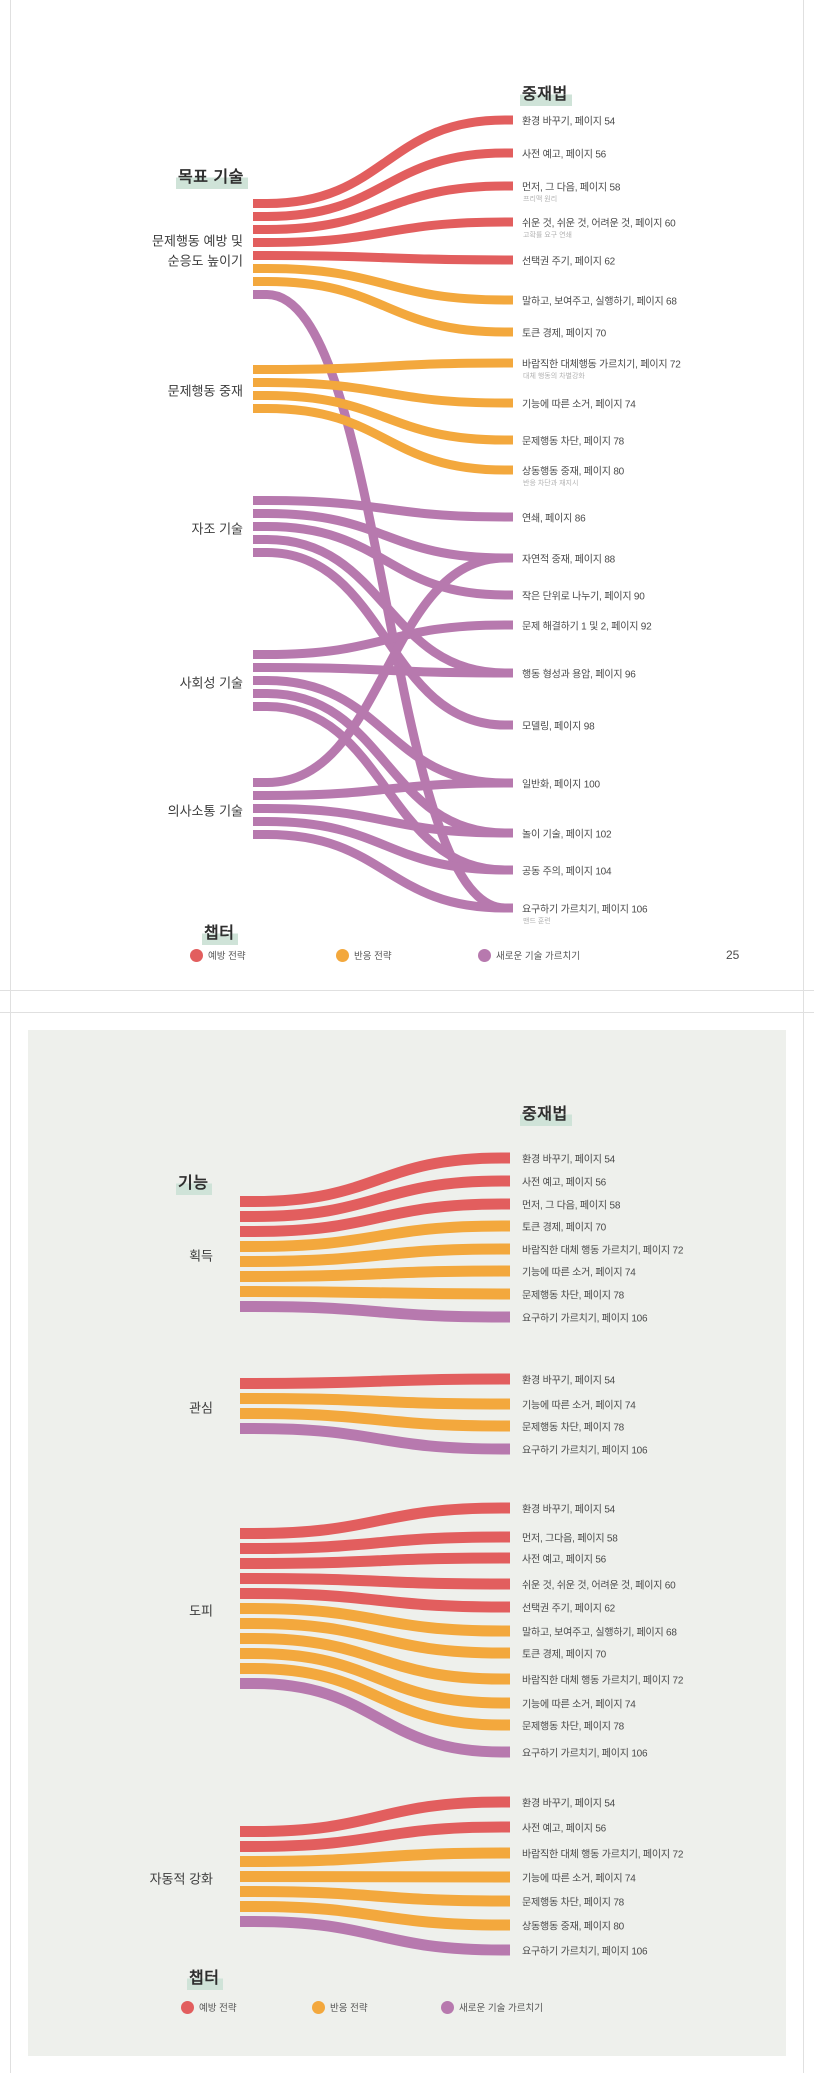 The height and width of the screenshot is (2073, 814). I want to click on page2-legend-dot-prevention, so click(187, 2007).